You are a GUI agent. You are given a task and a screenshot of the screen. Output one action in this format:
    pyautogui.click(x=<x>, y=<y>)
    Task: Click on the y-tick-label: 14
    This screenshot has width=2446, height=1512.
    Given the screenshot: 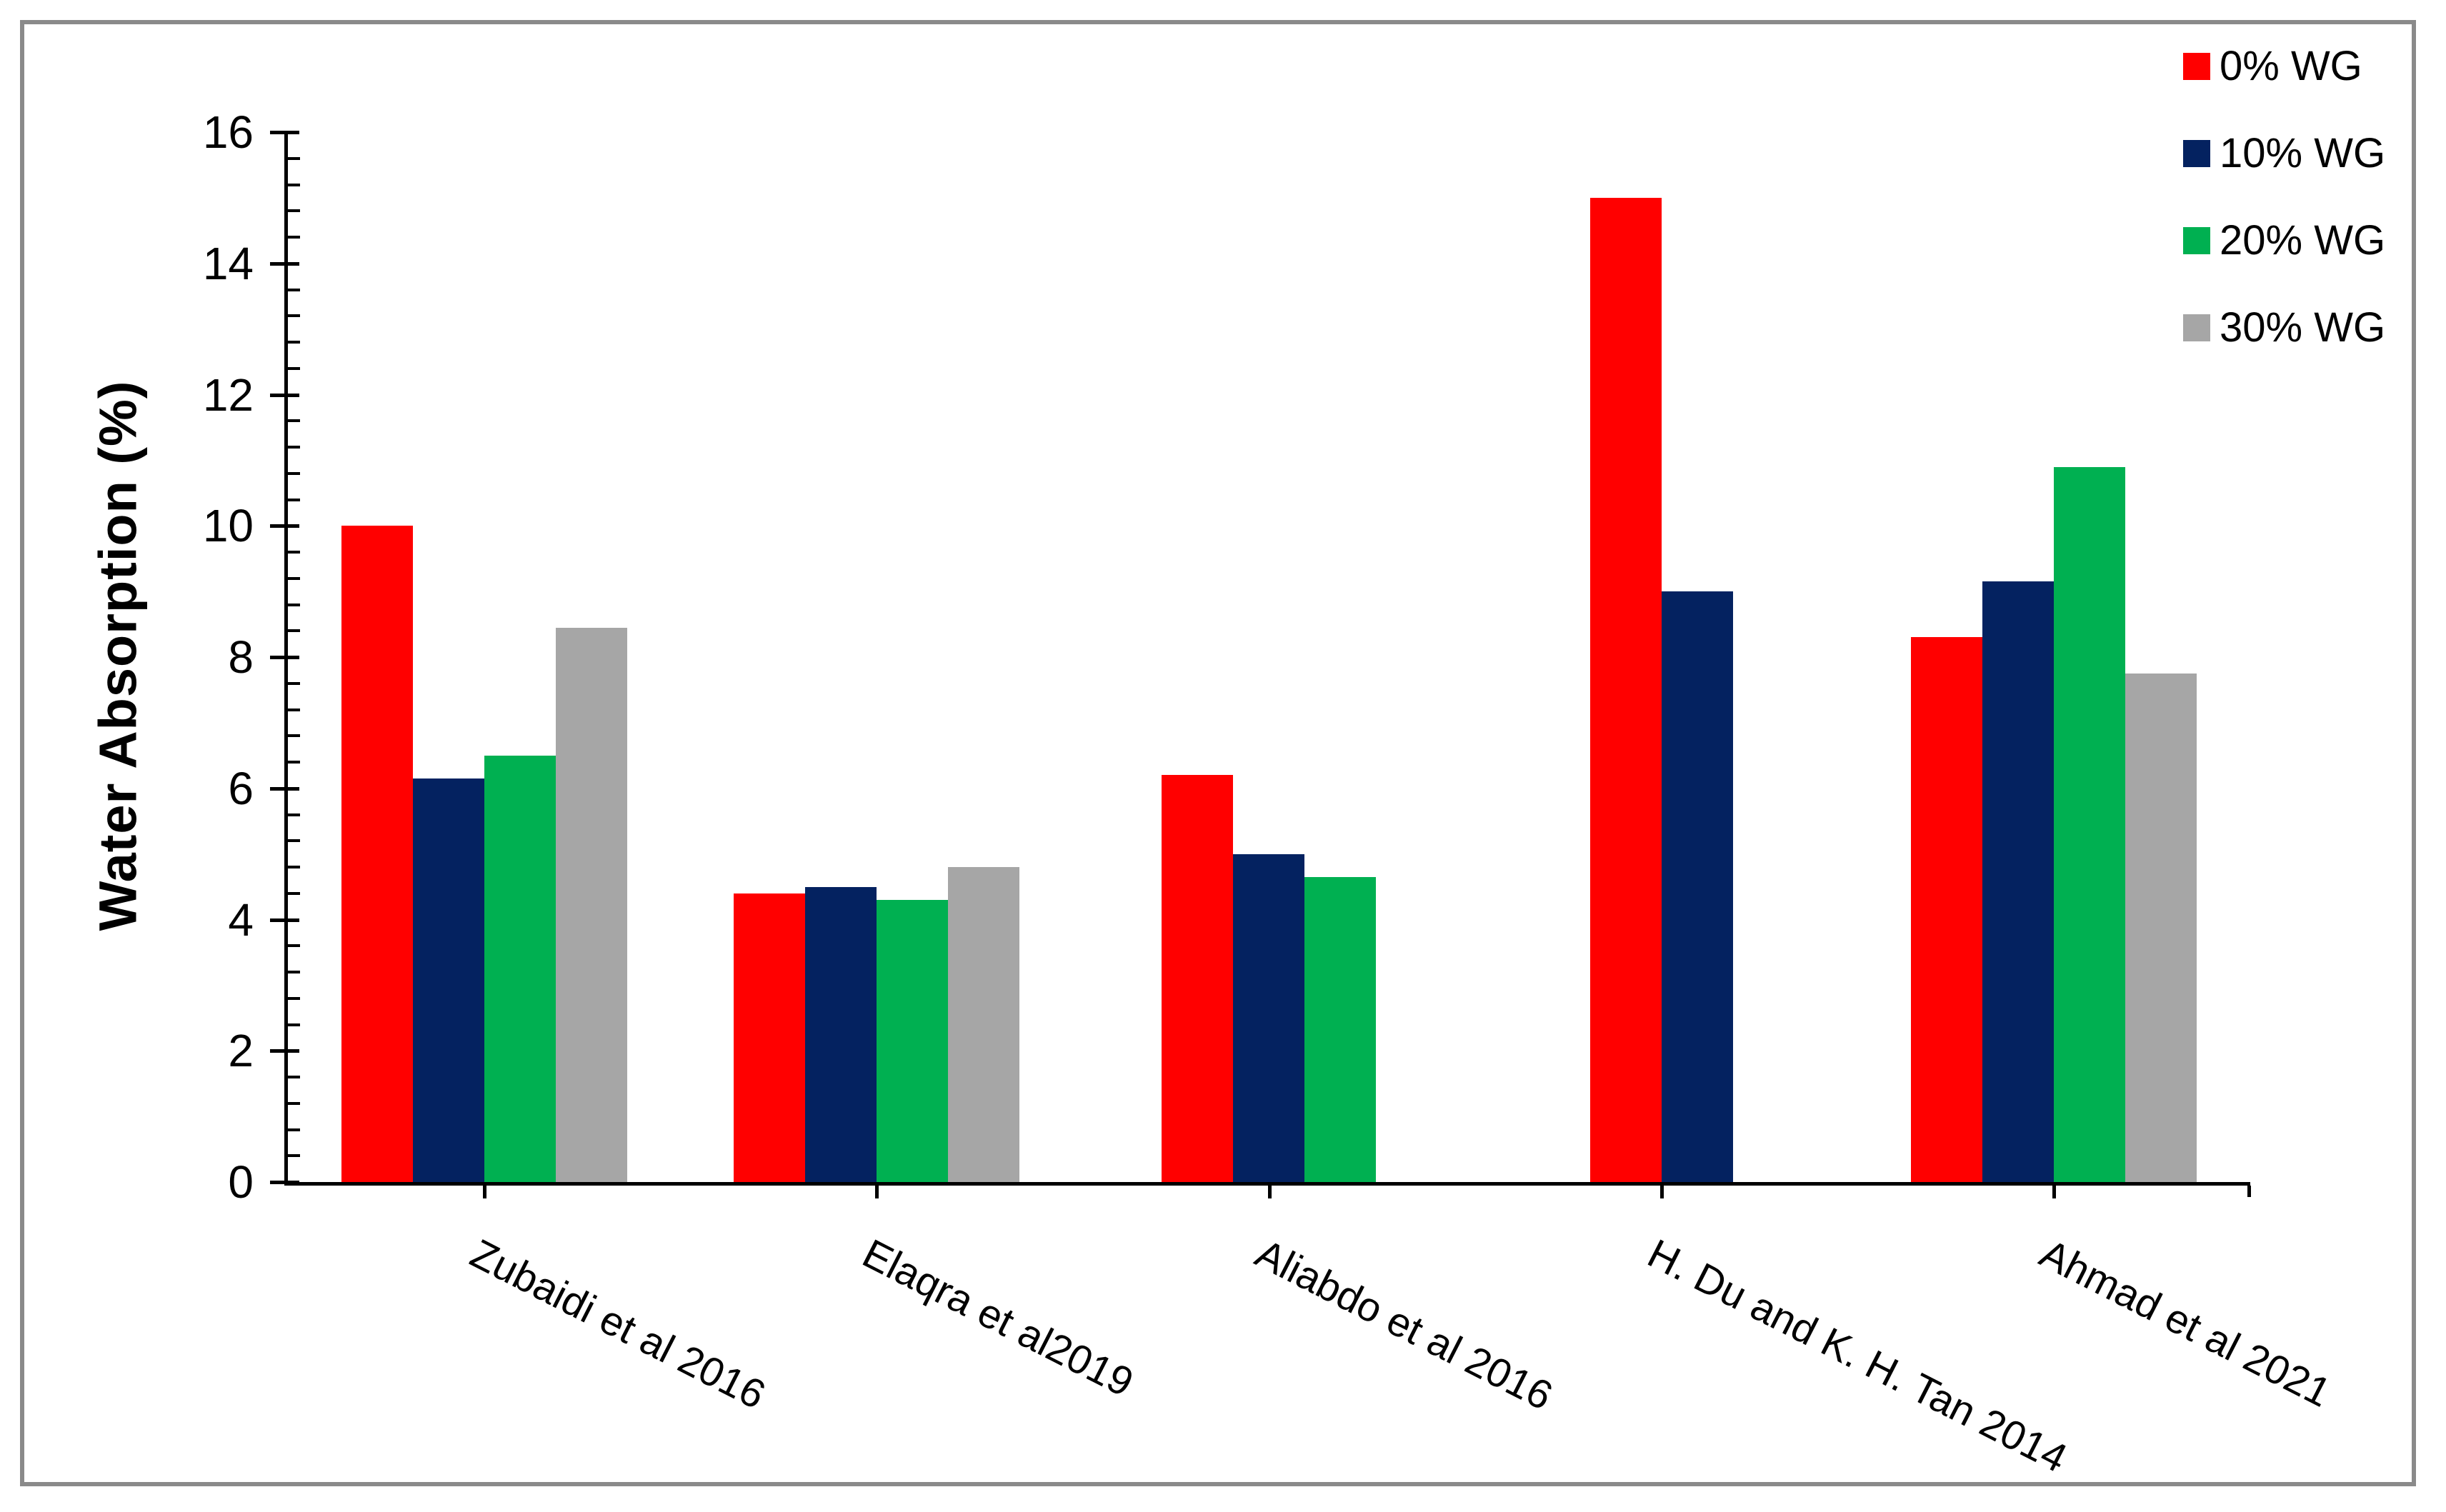 What is the action you would take?
    pyautogui.click(x=228, y=263)
    